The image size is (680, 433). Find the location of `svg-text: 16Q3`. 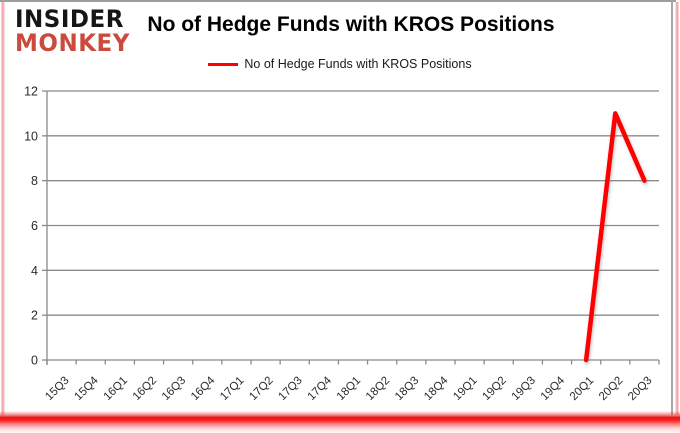

svg-text: 16Q3 is located at coordinates (174, 389).